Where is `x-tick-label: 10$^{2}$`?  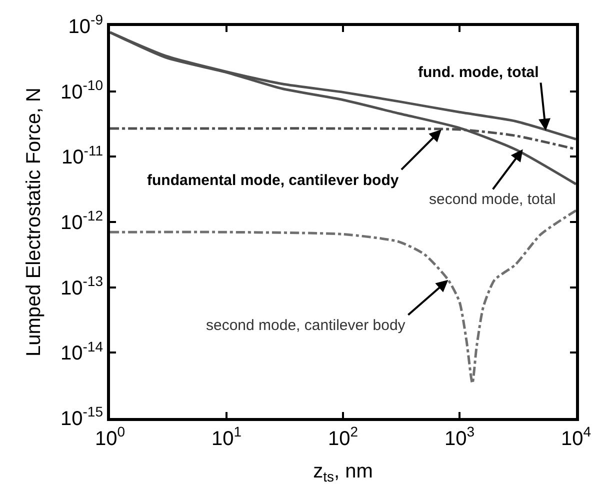 x-tick-label: 10$^{2}$ is located at coordinates (343, 437).